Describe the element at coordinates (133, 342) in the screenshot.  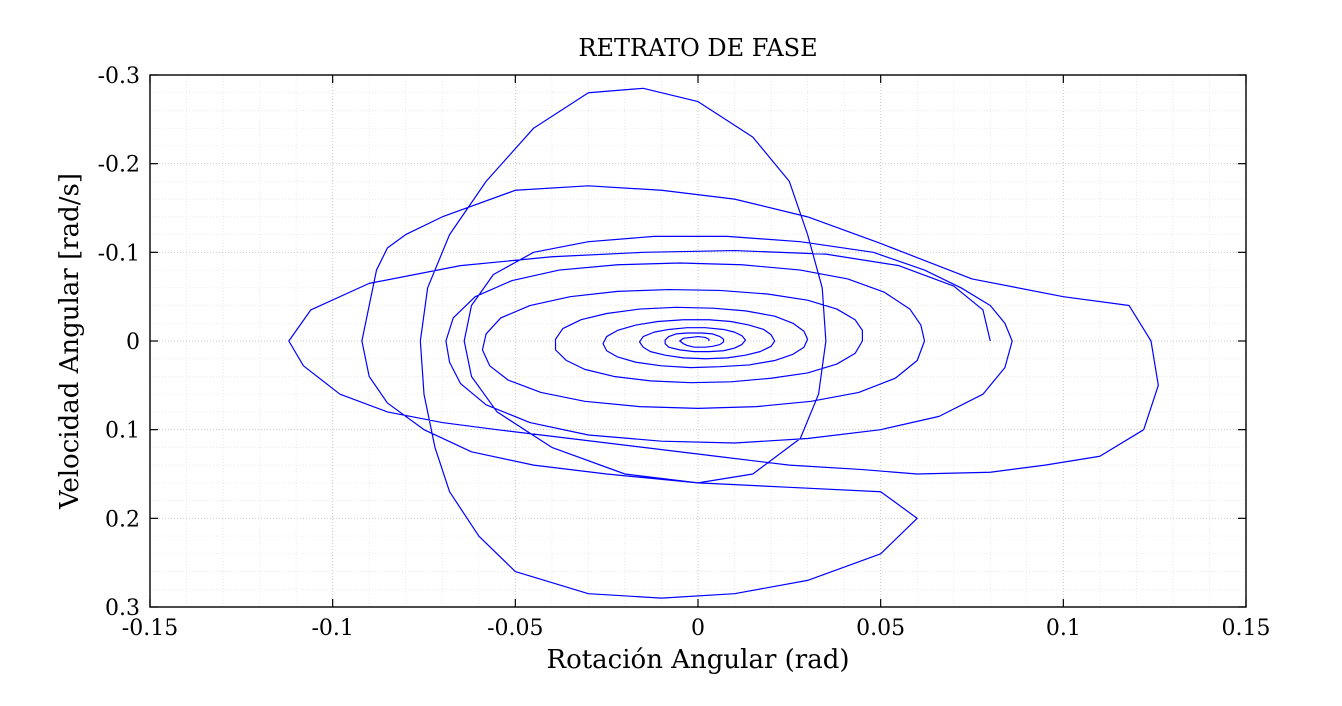
I see `y-tick-label: 0` at that location.